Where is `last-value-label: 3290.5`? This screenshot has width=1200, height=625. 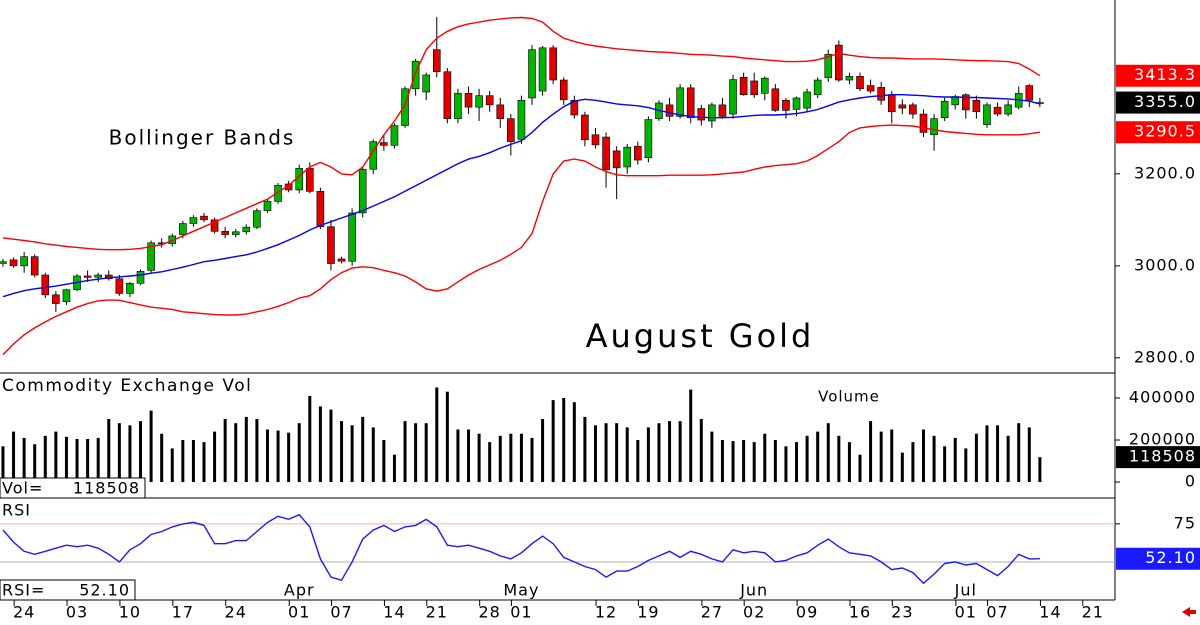 last-value-label: 3290.5 is located at coordinates (1165, 131).